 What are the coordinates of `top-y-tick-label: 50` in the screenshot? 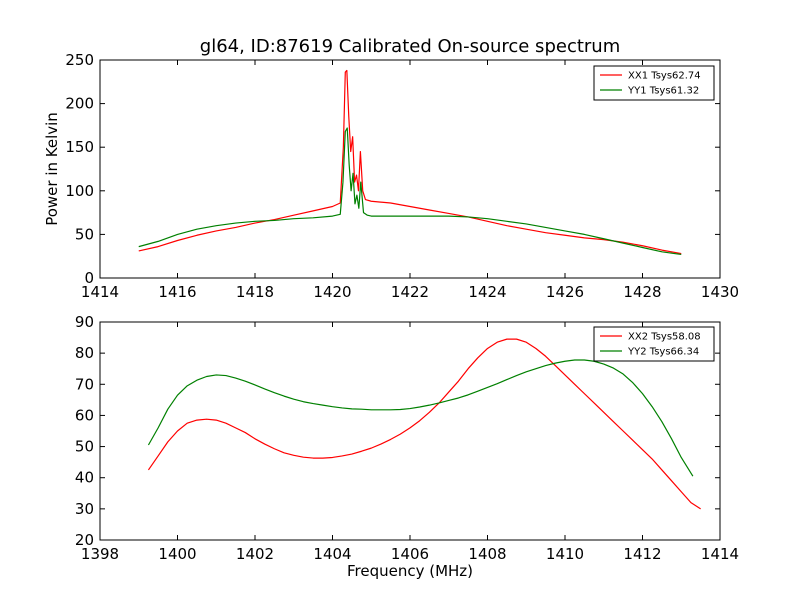 It's located at (84, 234).